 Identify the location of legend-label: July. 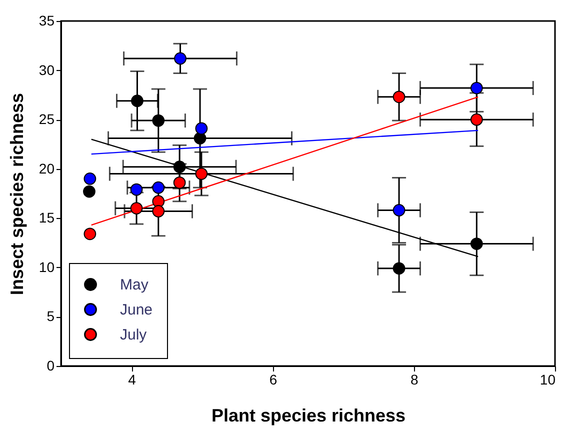
(134, 335).